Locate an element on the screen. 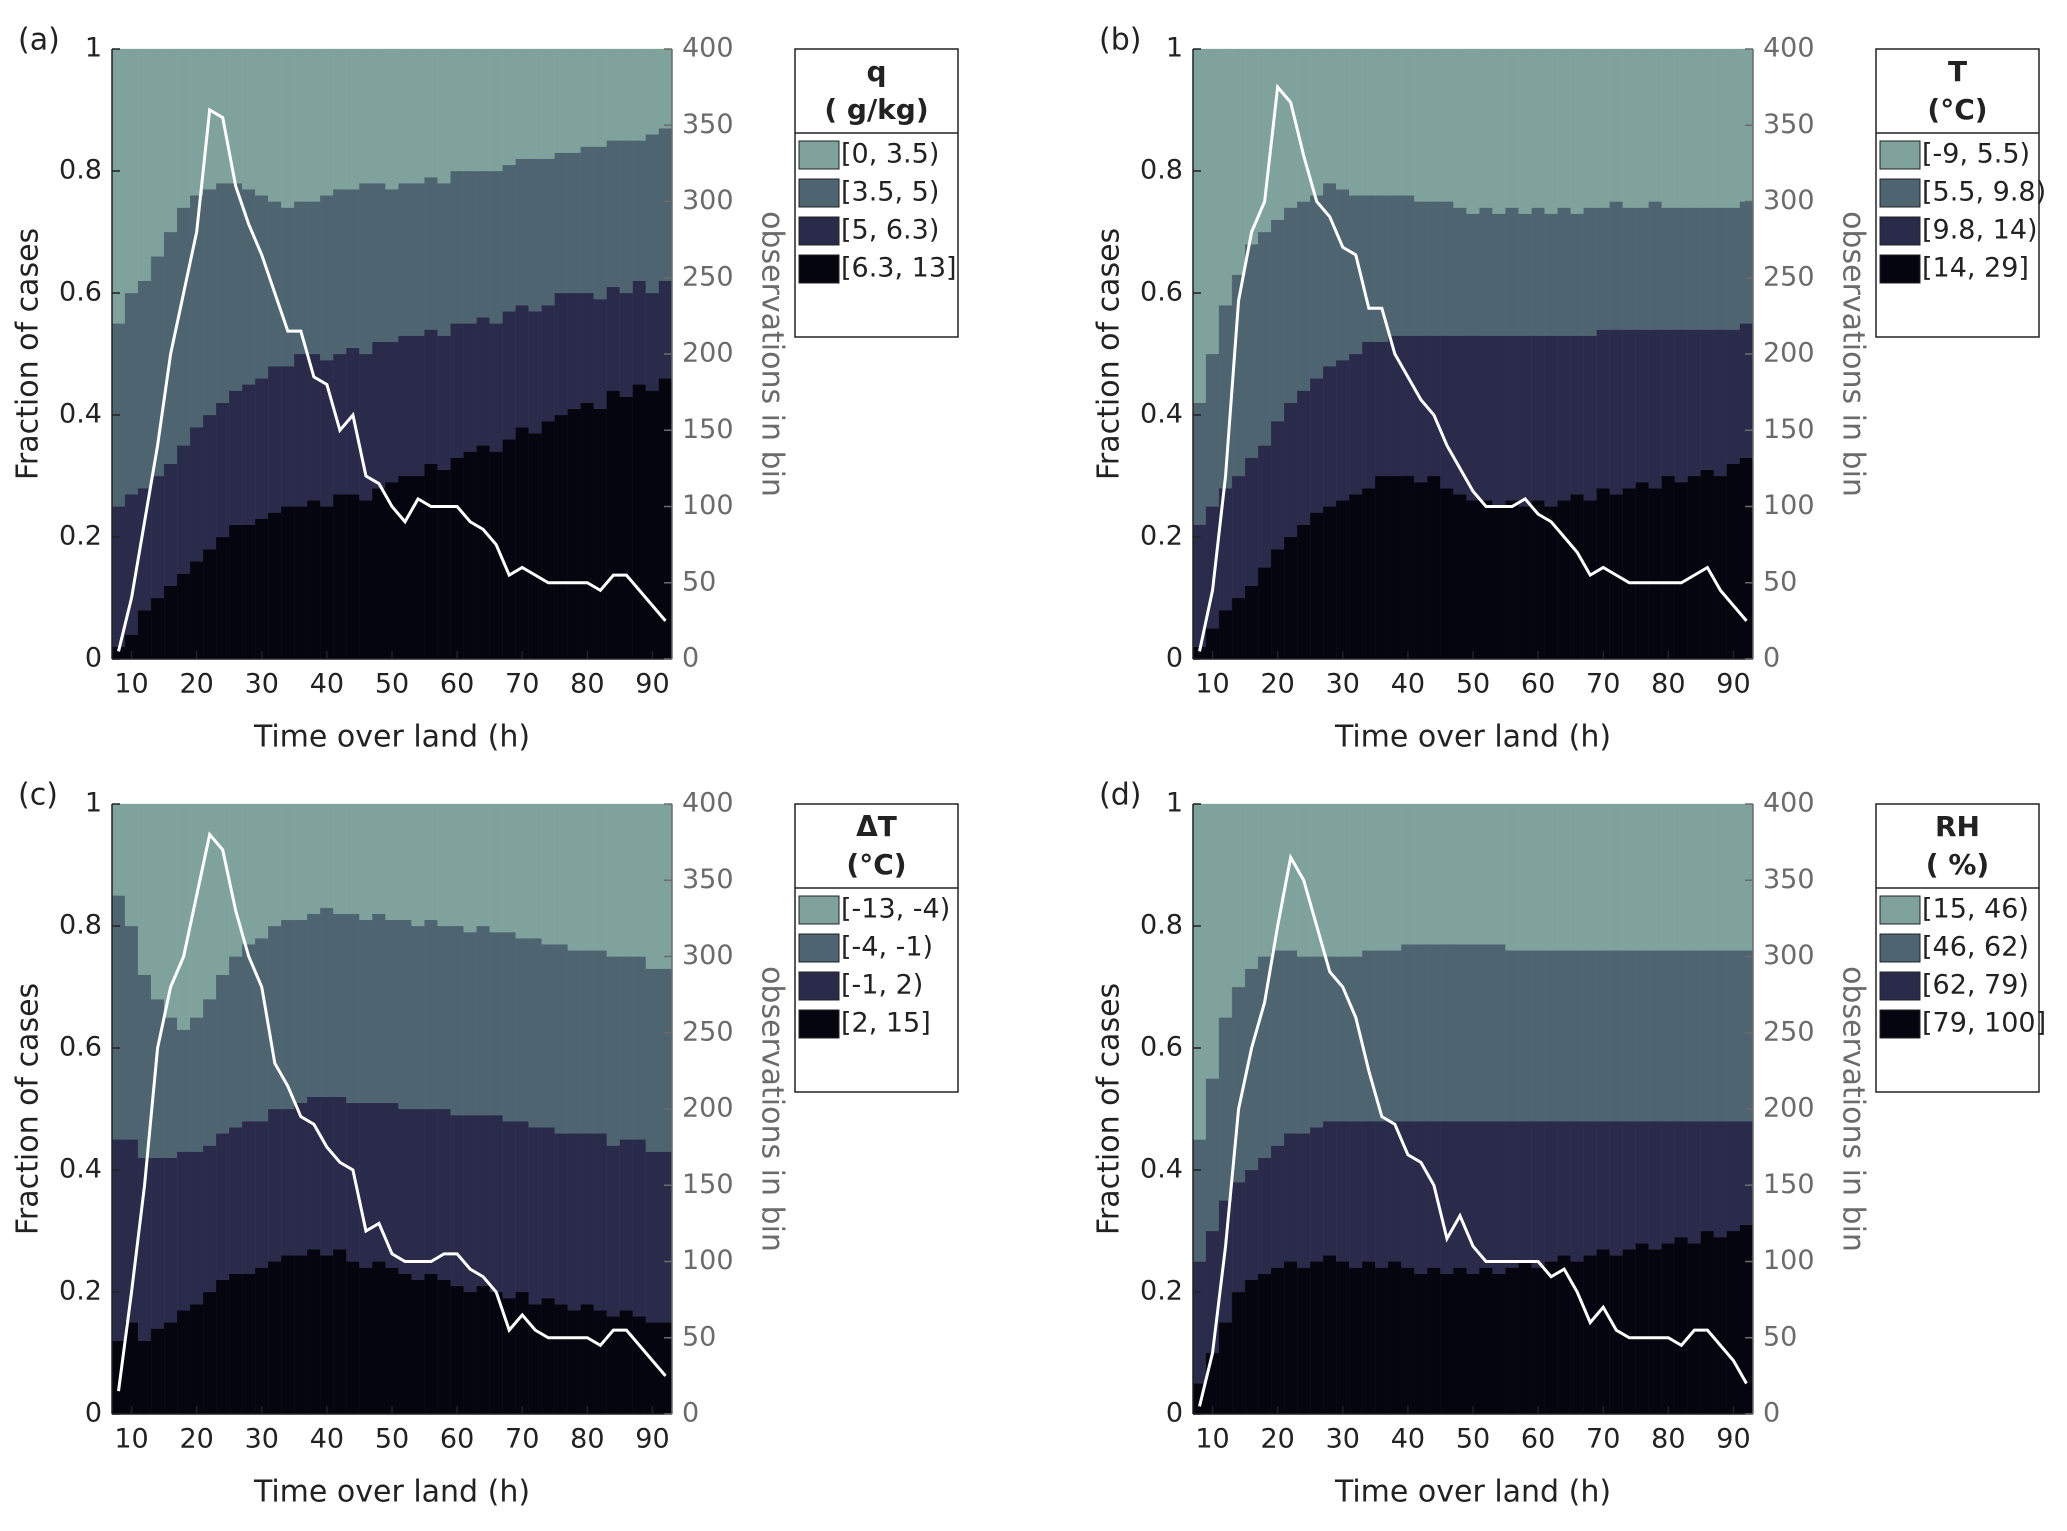 Image resolution: width=2067 pixels, height=1531 pixels. legend-label: [14, 29] is located at coordinates (1975, 268).